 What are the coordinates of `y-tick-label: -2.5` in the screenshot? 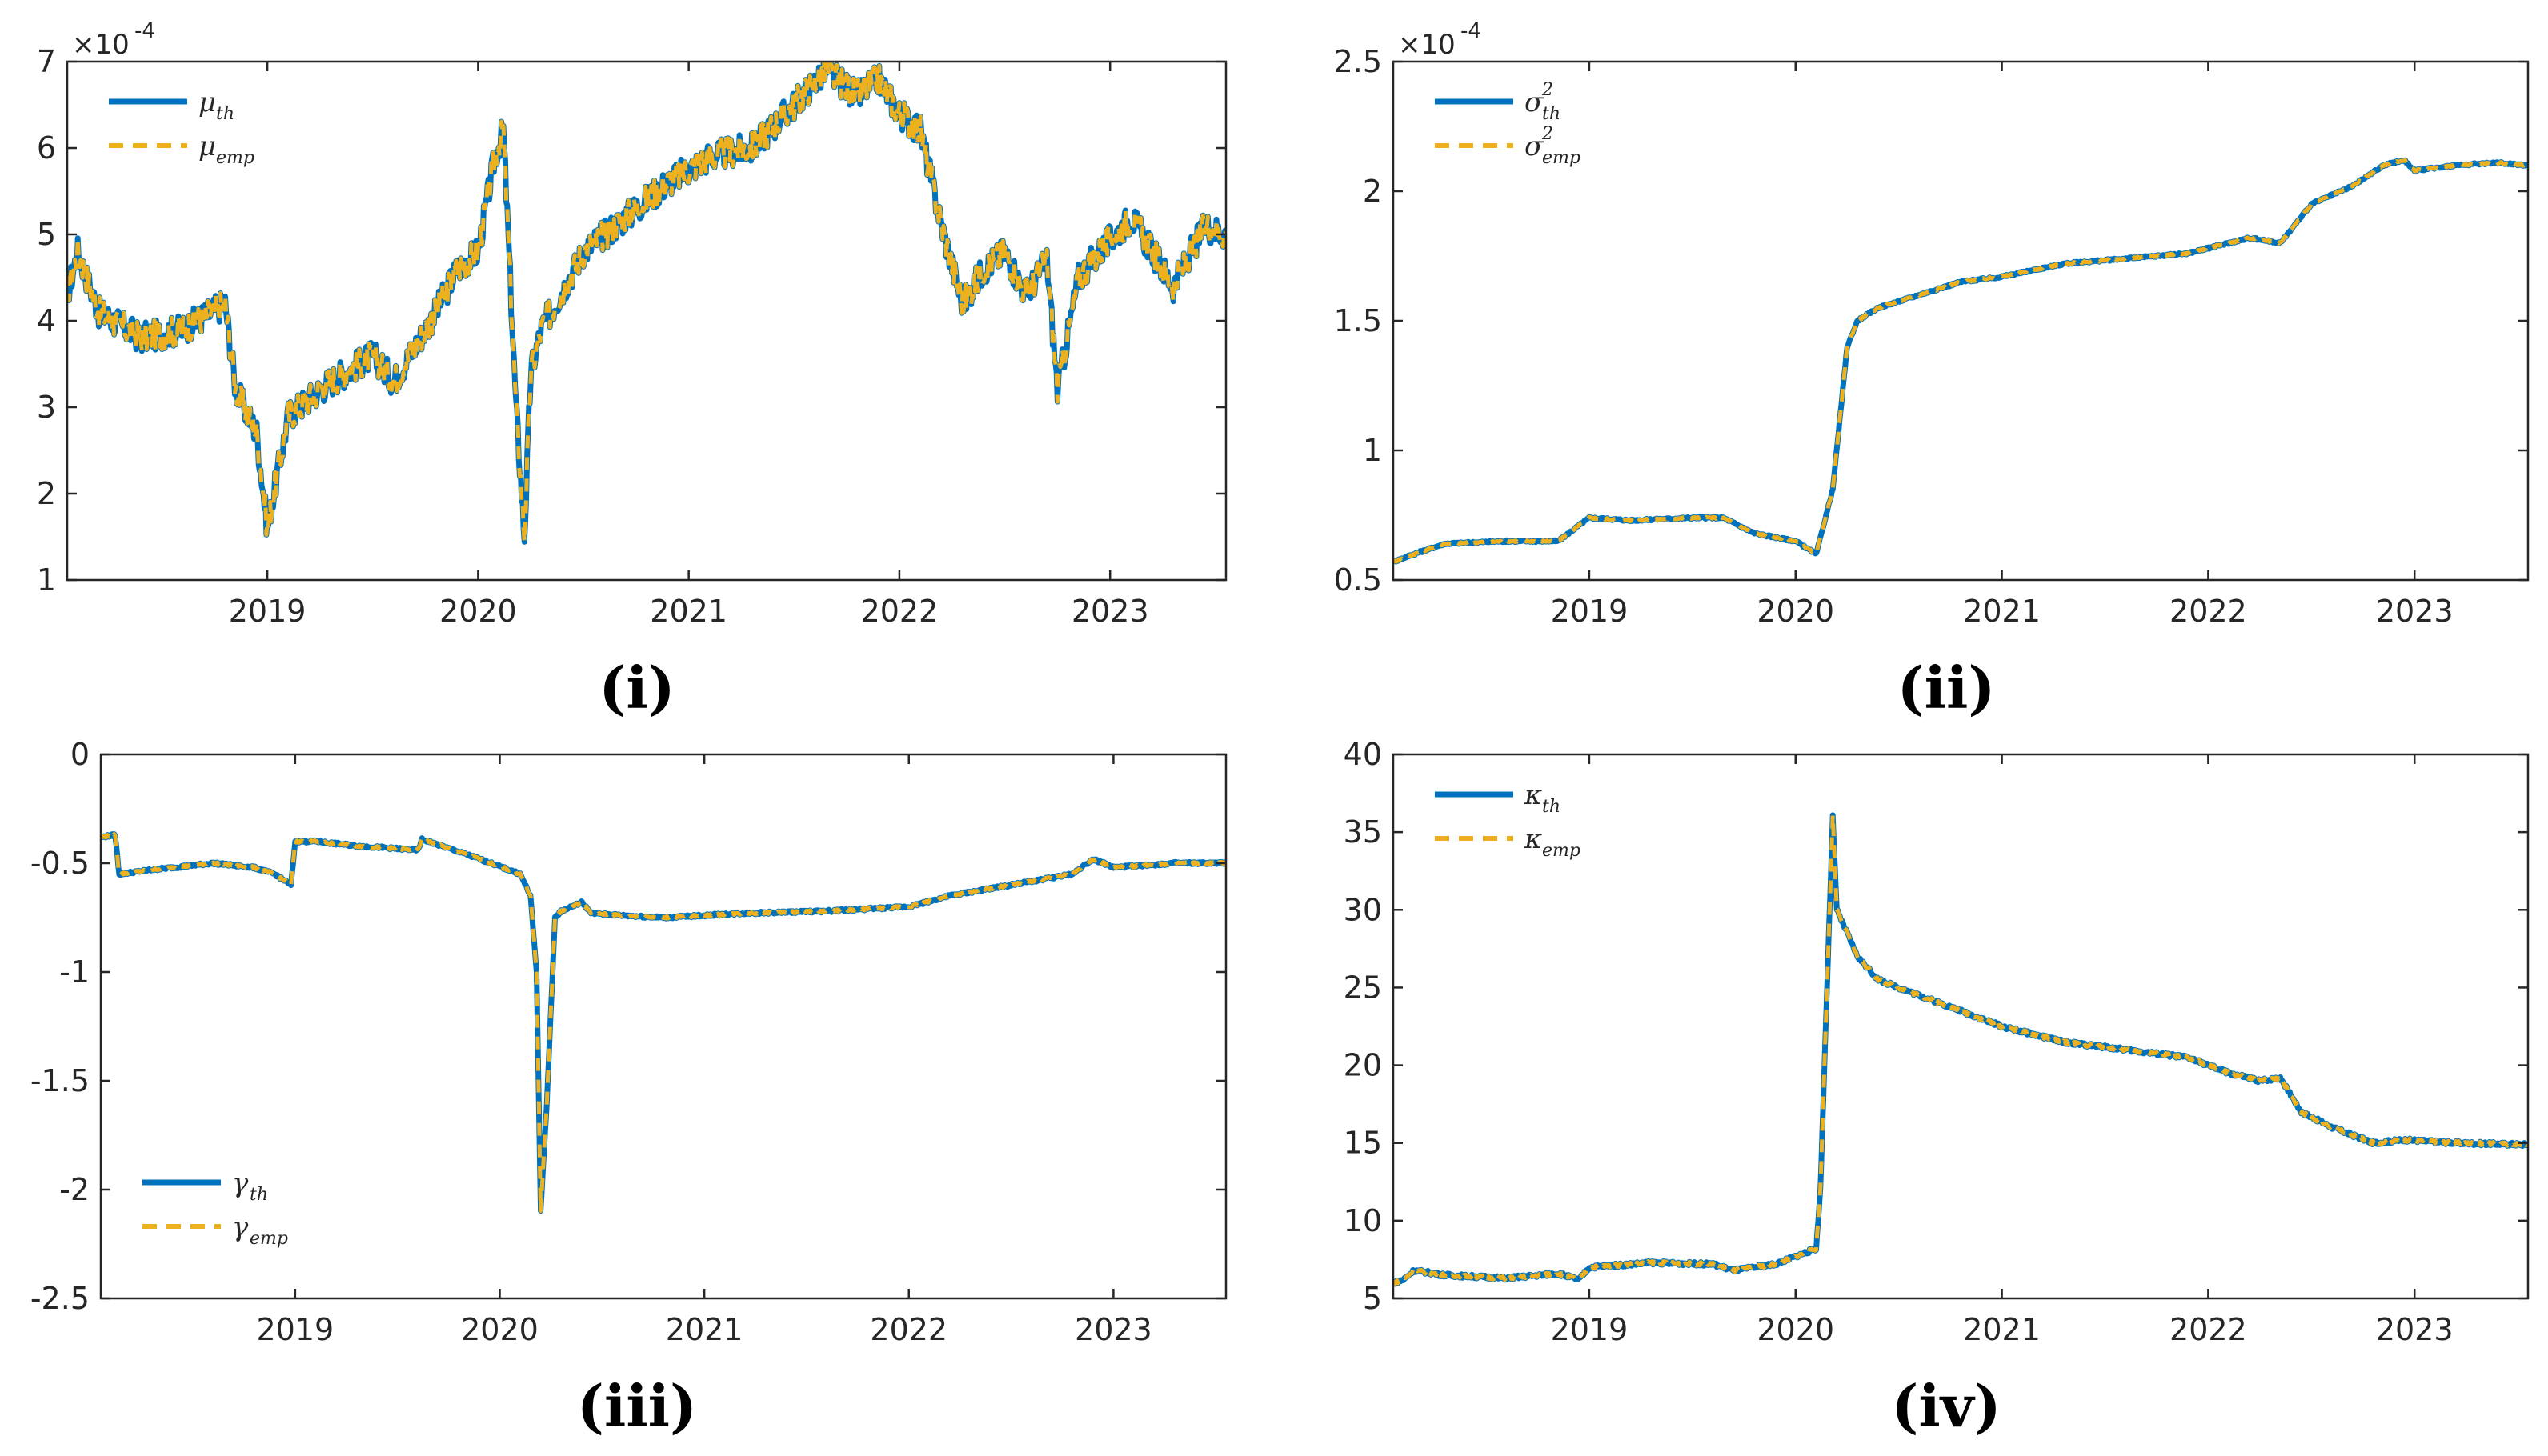 It's located at (60, 1298).